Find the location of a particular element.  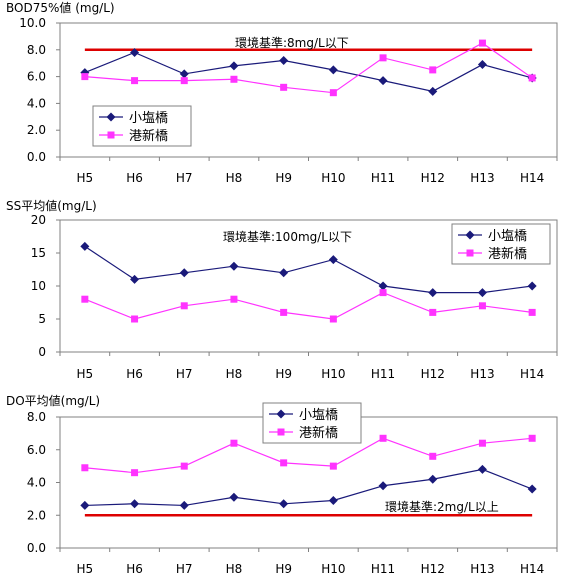

legend-box is located at coordinates (312, 423).